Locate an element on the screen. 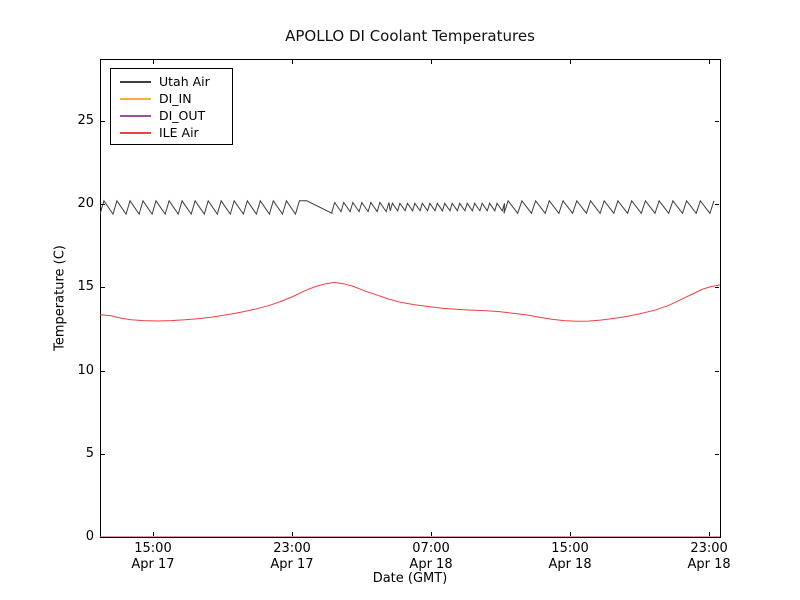  x-axis-label: Date (GMT) is located at coordinates (410, 578).